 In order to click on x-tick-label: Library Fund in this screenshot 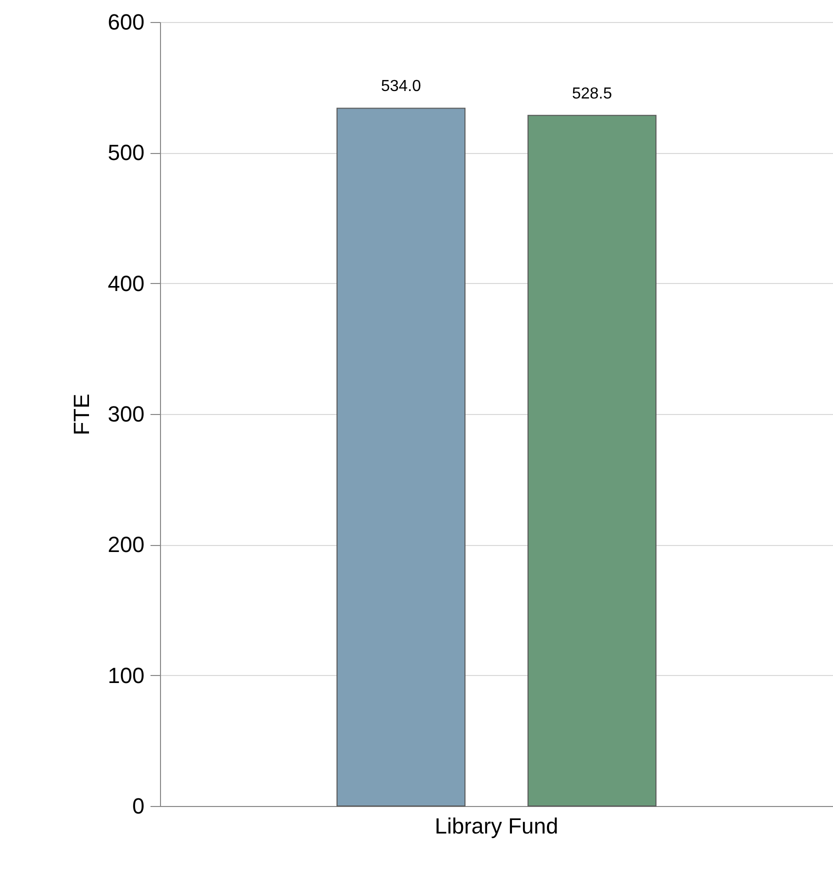, I will do `click(496, 826)`.